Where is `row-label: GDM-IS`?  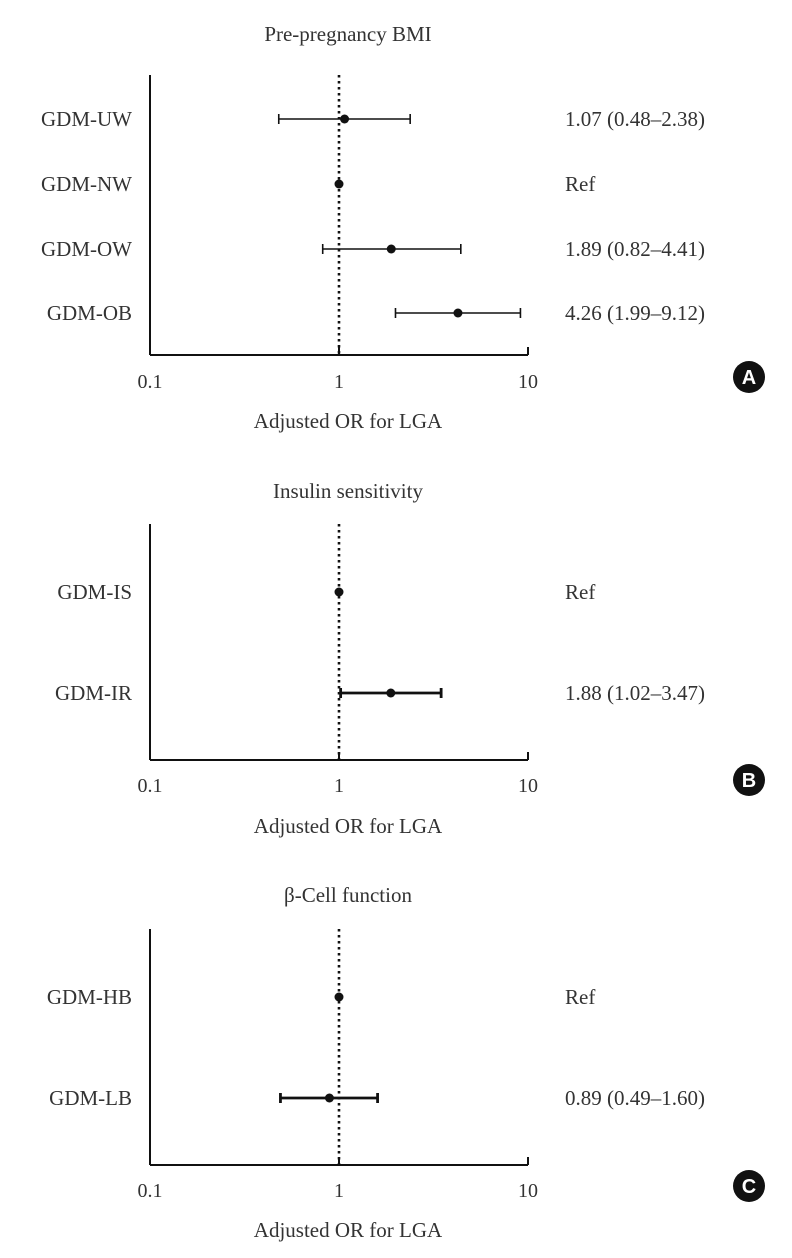 row-label: GDM-IS is located at coordinates (94, 592).